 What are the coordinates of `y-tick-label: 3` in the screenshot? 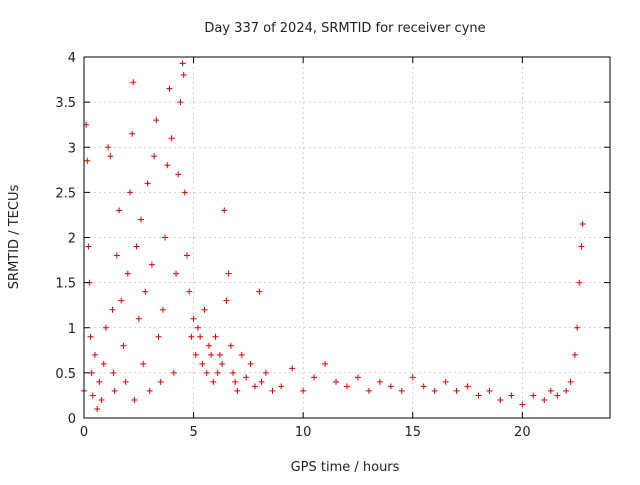 It's located at (72, 148).